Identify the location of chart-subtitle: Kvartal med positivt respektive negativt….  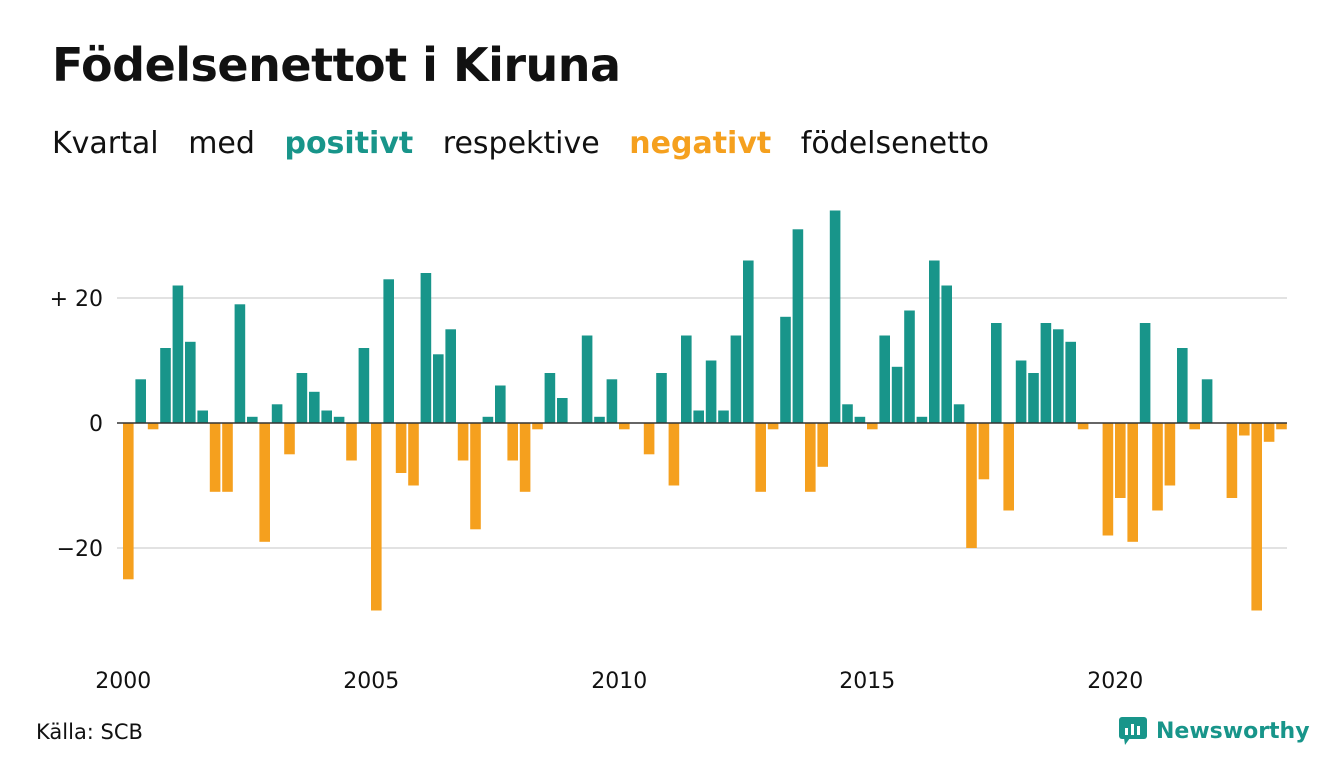
(530, 143).